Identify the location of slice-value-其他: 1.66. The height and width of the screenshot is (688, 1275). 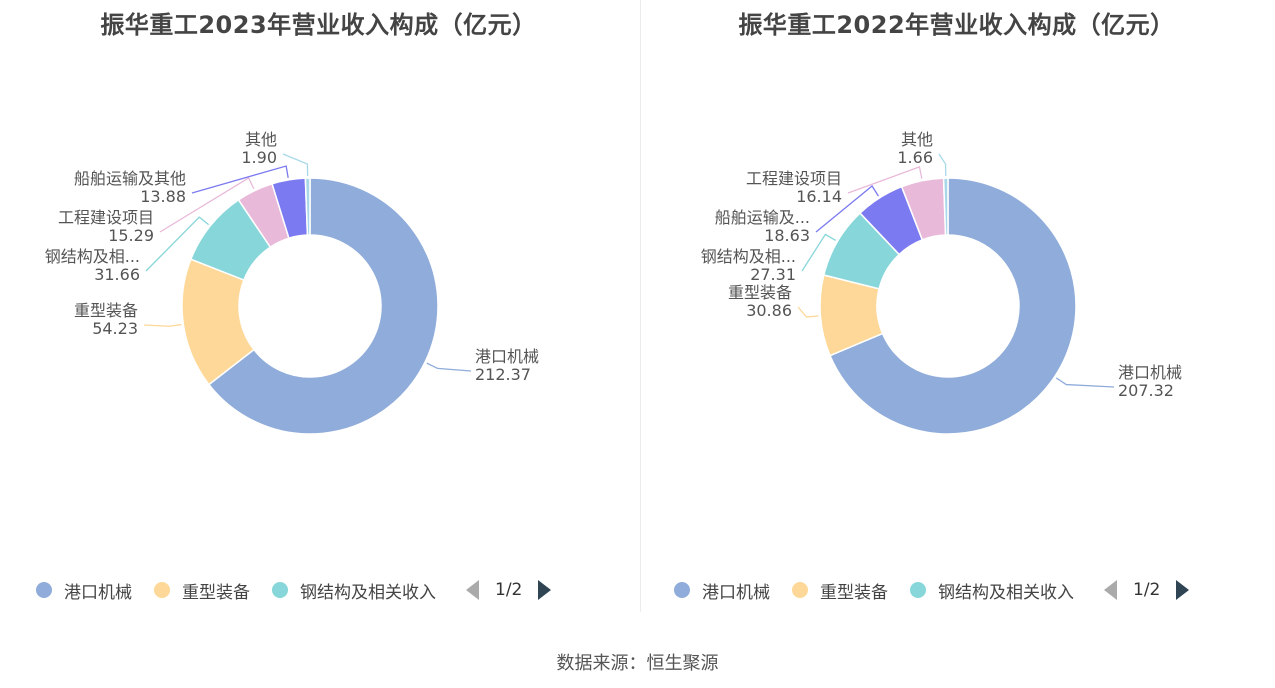
(915, 157).